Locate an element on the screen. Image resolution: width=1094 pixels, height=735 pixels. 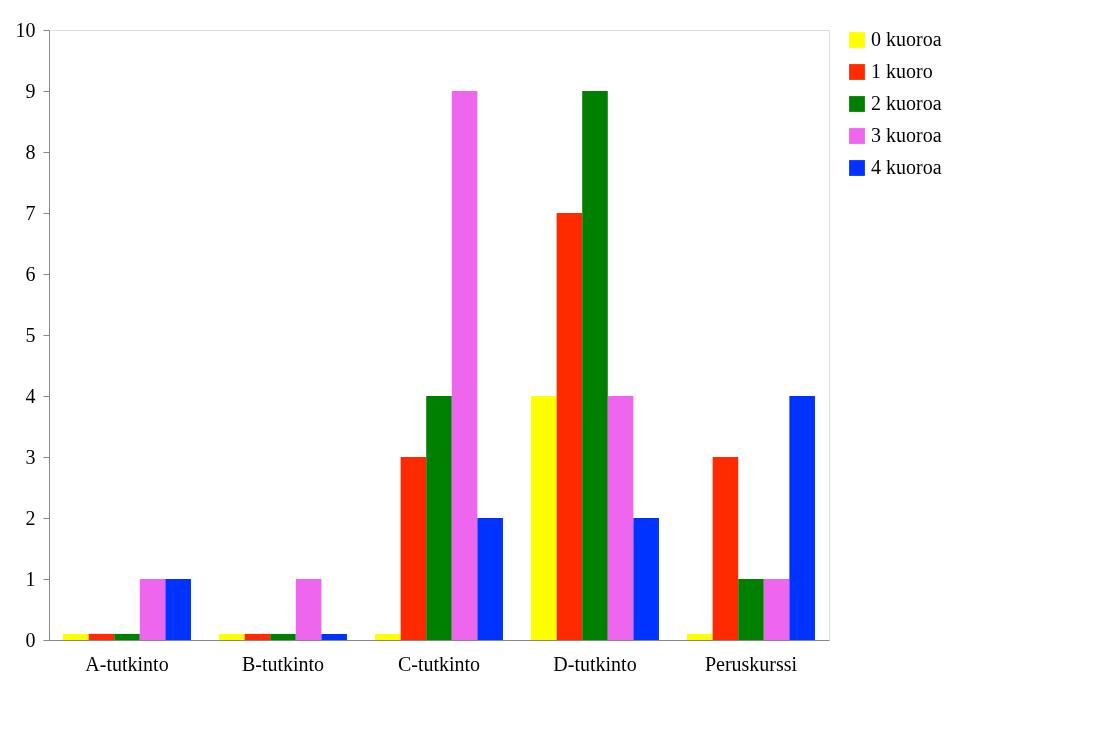
y-tick-label: 6 is located at coordinates (30, 273).